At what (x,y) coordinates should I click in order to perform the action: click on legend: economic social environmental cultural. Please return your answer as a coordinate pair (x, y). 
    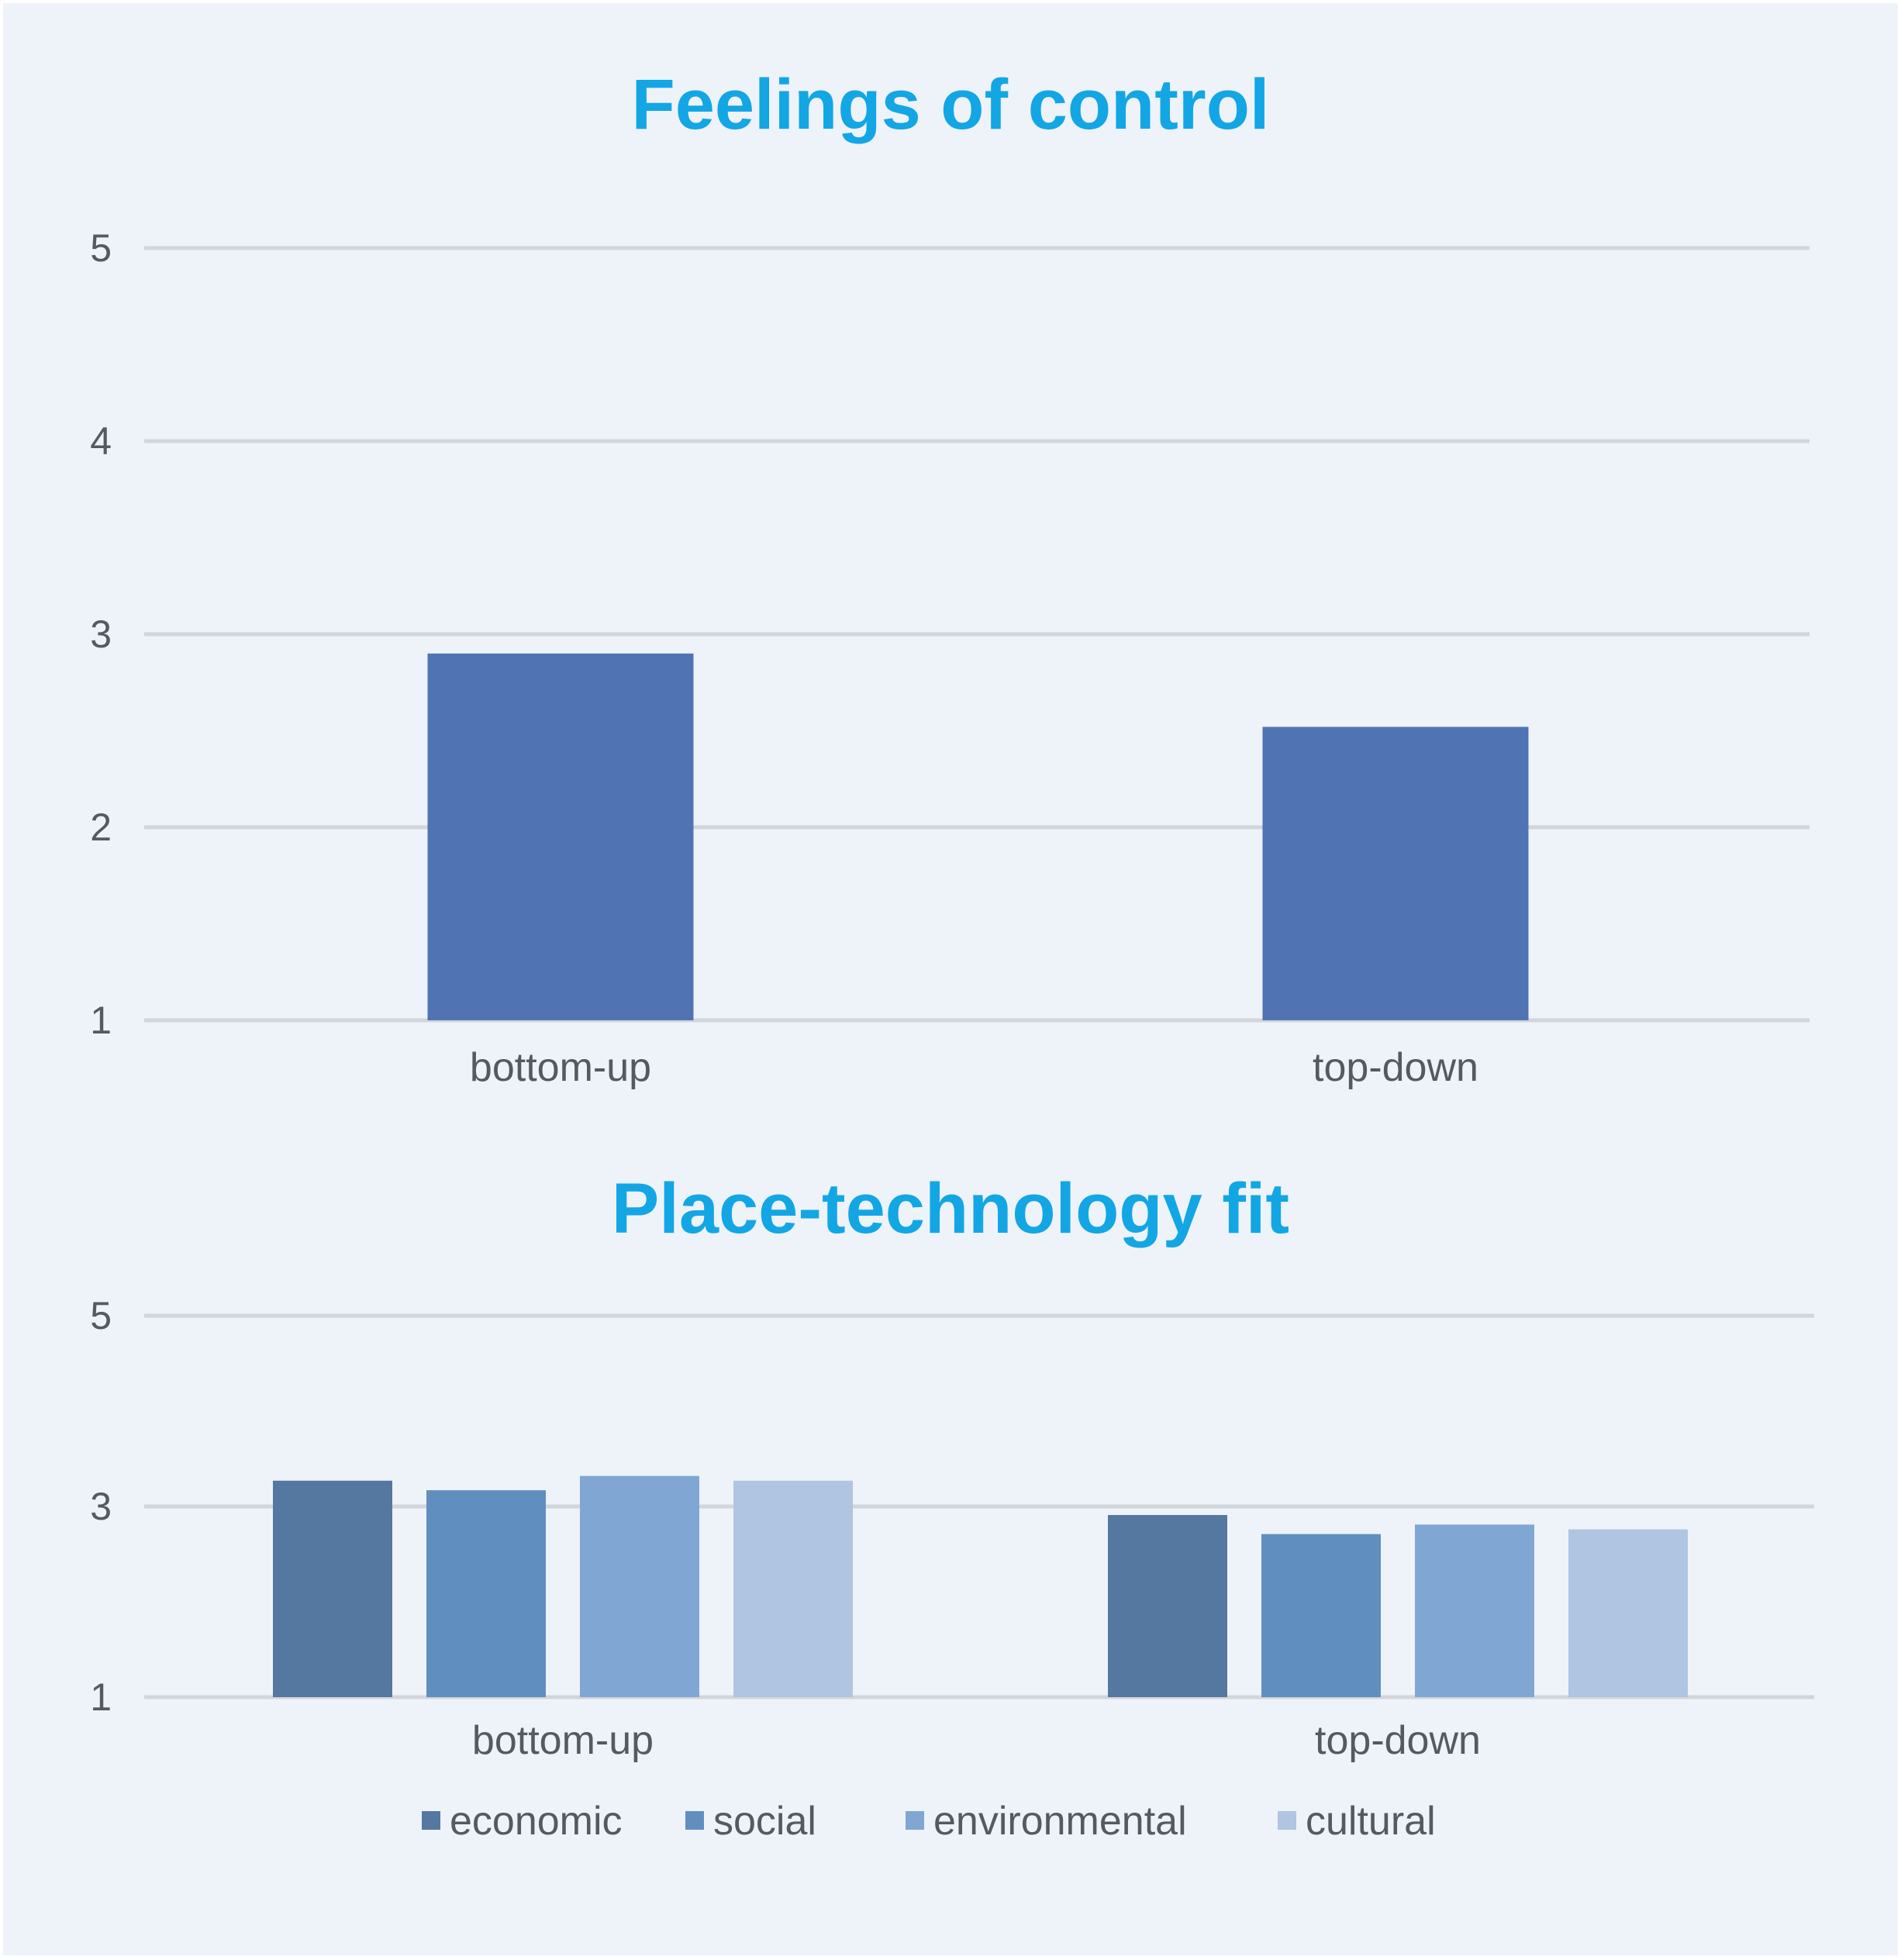
    Looking at the image, I should click on (929, 1821).